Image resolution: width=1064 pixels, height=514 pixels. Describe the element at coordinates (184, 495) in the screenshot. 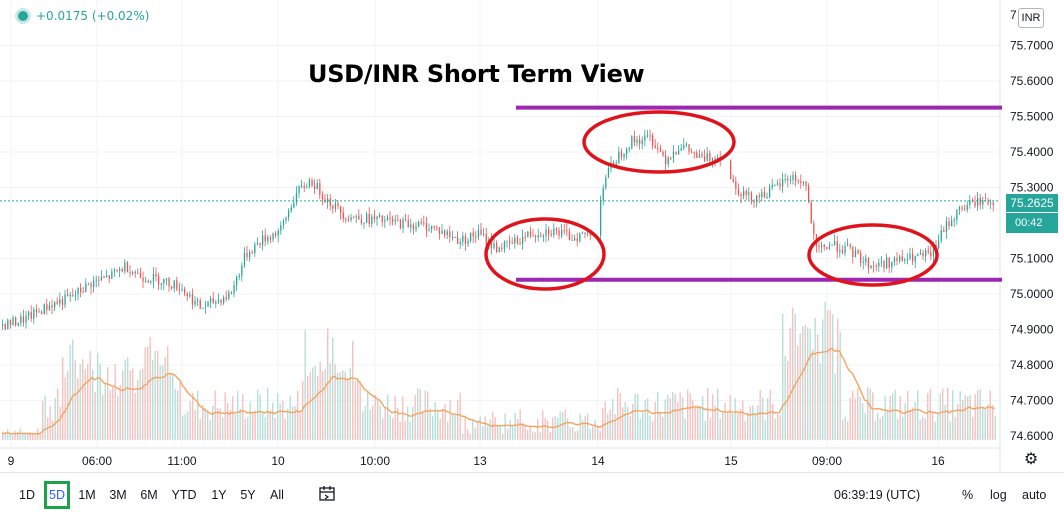

I see `timeframe-ytd: YTD` at that location.